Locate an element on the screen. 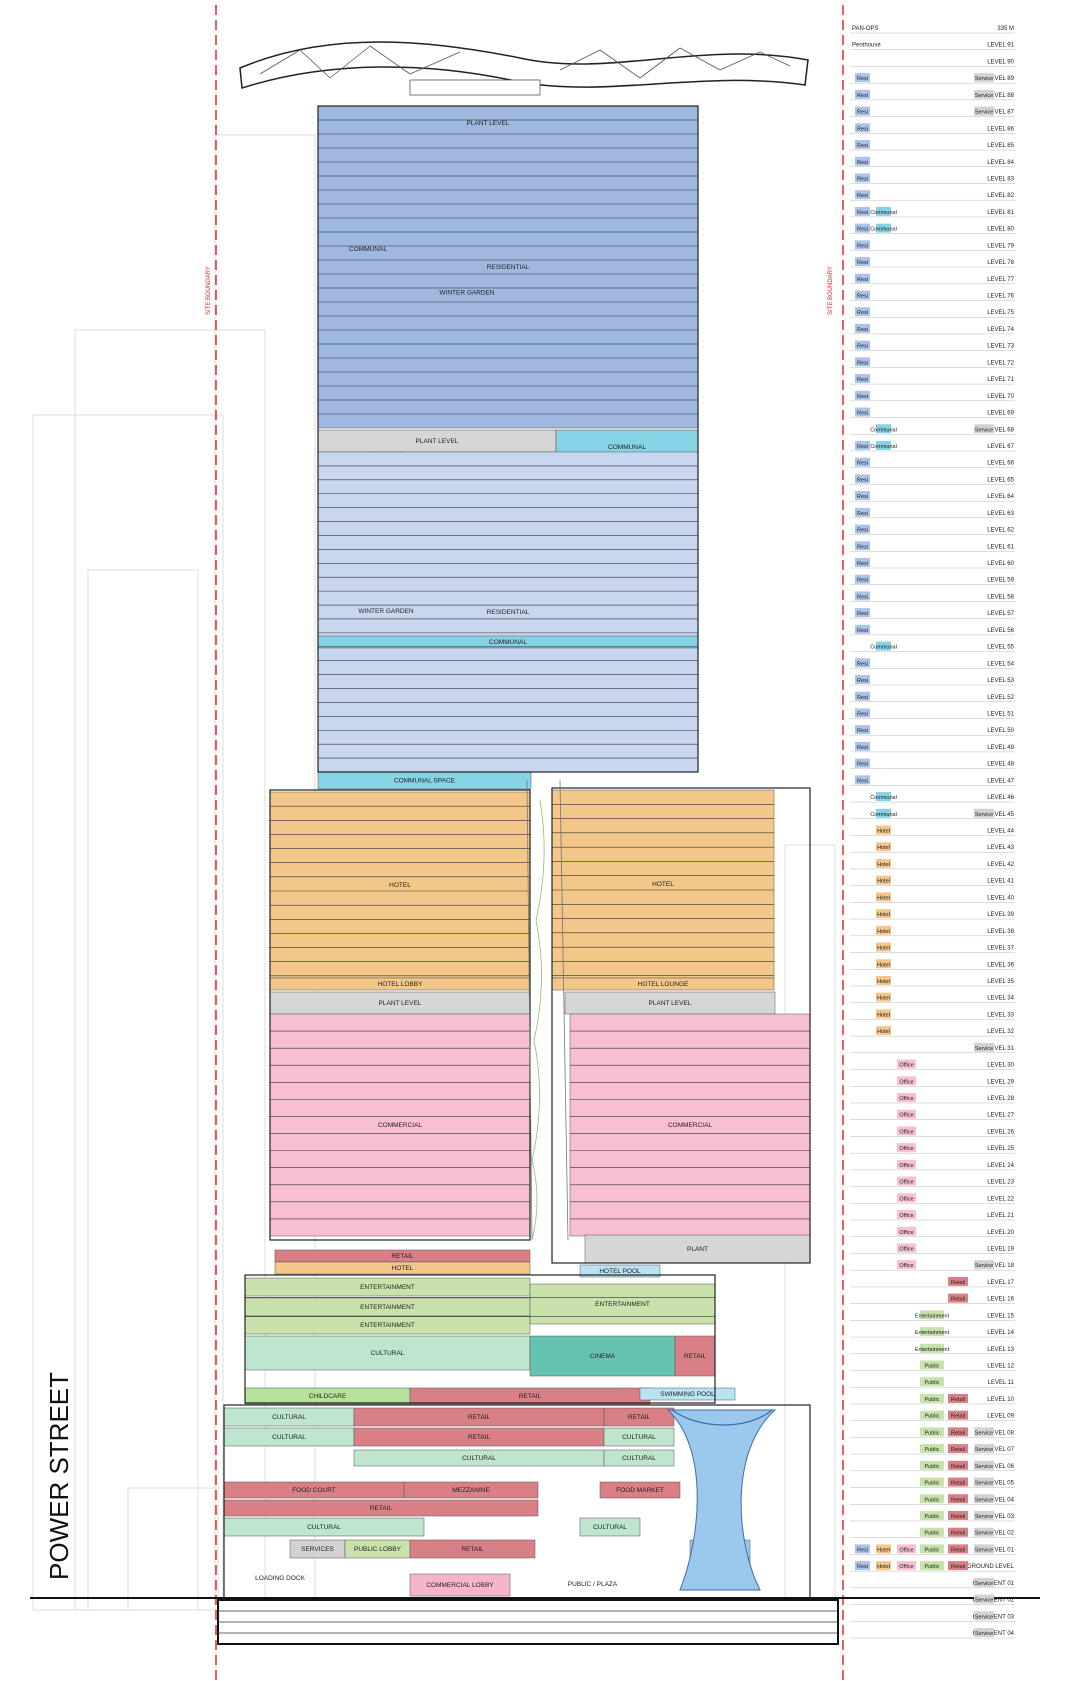  level-tag-communal is located at coordinates (883, 646).